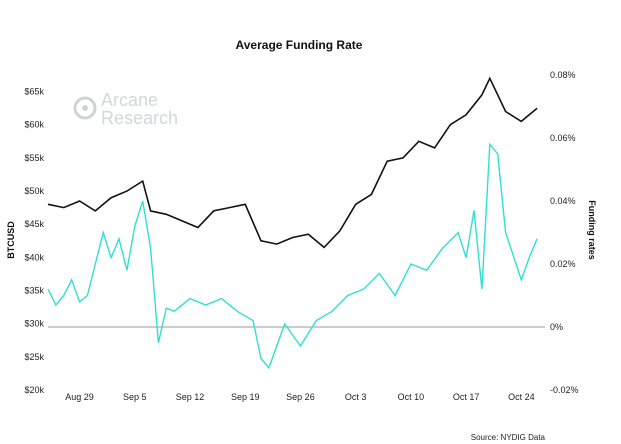 Image resolution: width=621 pixels, height=444 pixels. What do you see at coordinates (85, 108) in the screenshot?
I see `arcane-logo-icon` at bounding box center [85, 108].